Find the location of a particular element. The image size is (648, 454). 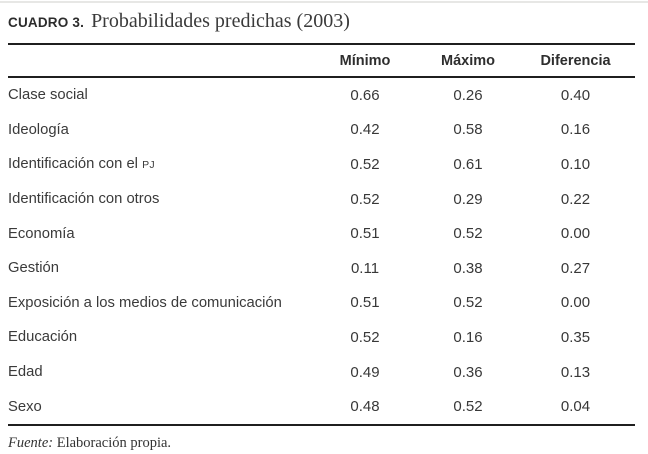

column-header-maximo: Máximo is located at coordinates (468, 60).